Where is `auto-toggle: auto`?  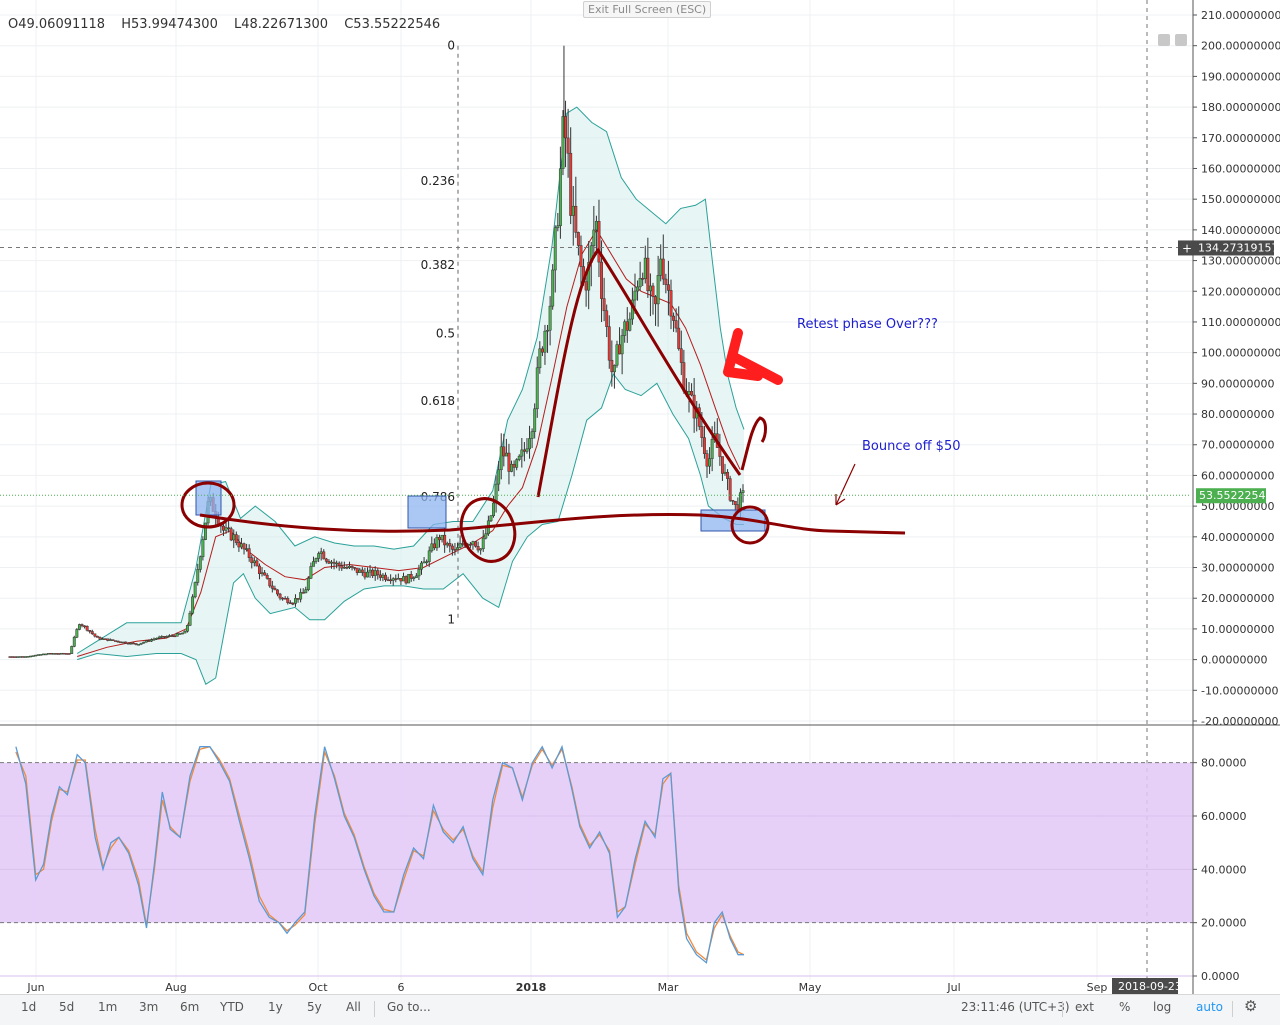
auto-toggle: auto is located at coordinates (1210, 1007).